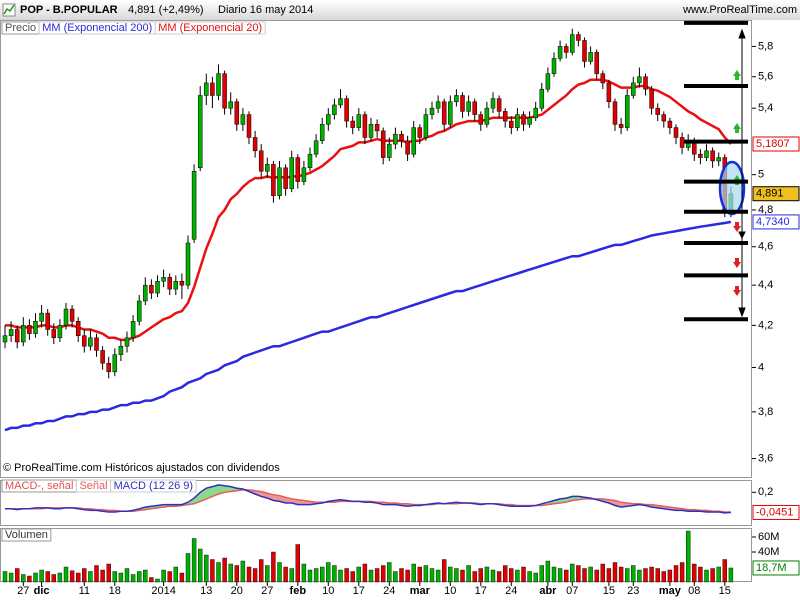  What do you see at coordinates (481, 591) in the screenshot?
I see `x-tick-label: 17` at bounding box center [481, 591].